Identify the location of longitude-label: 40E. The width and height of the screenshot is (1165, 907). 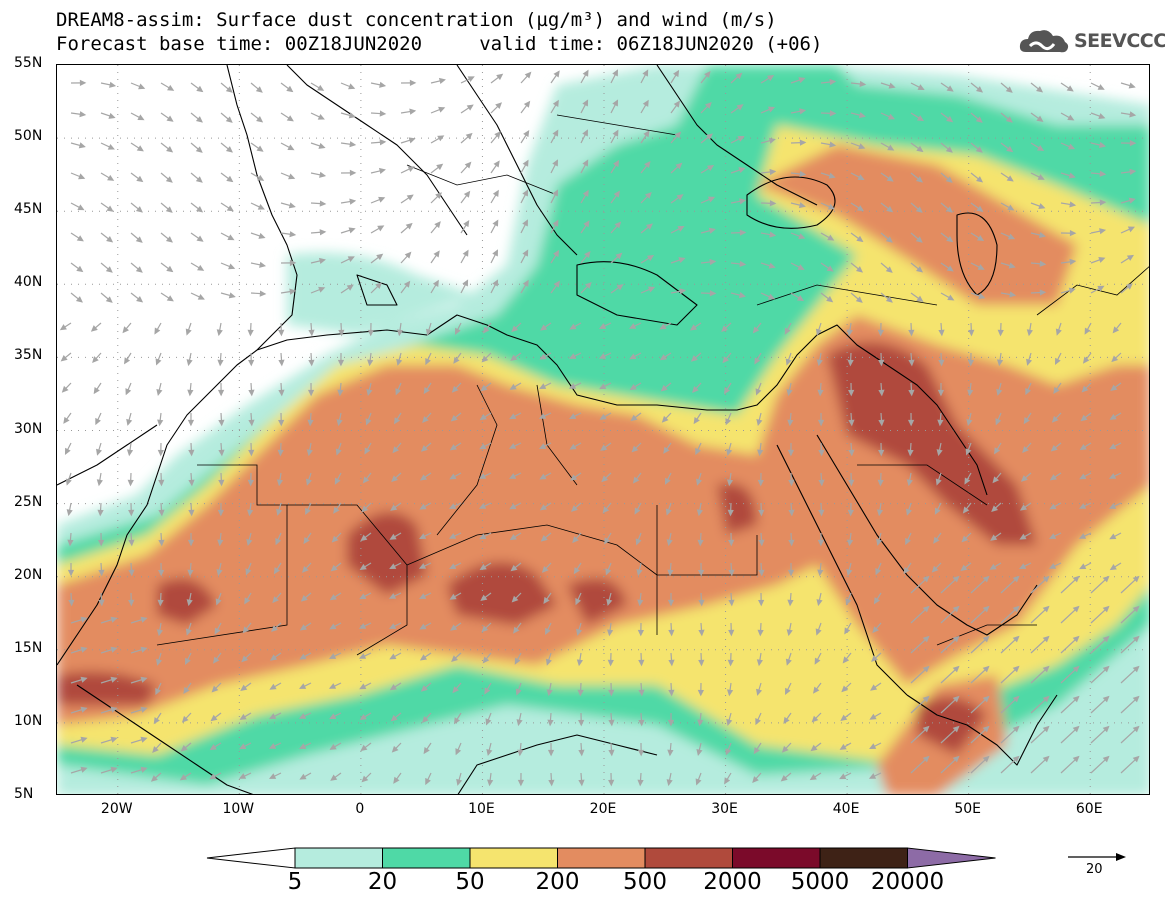
(846, 809).